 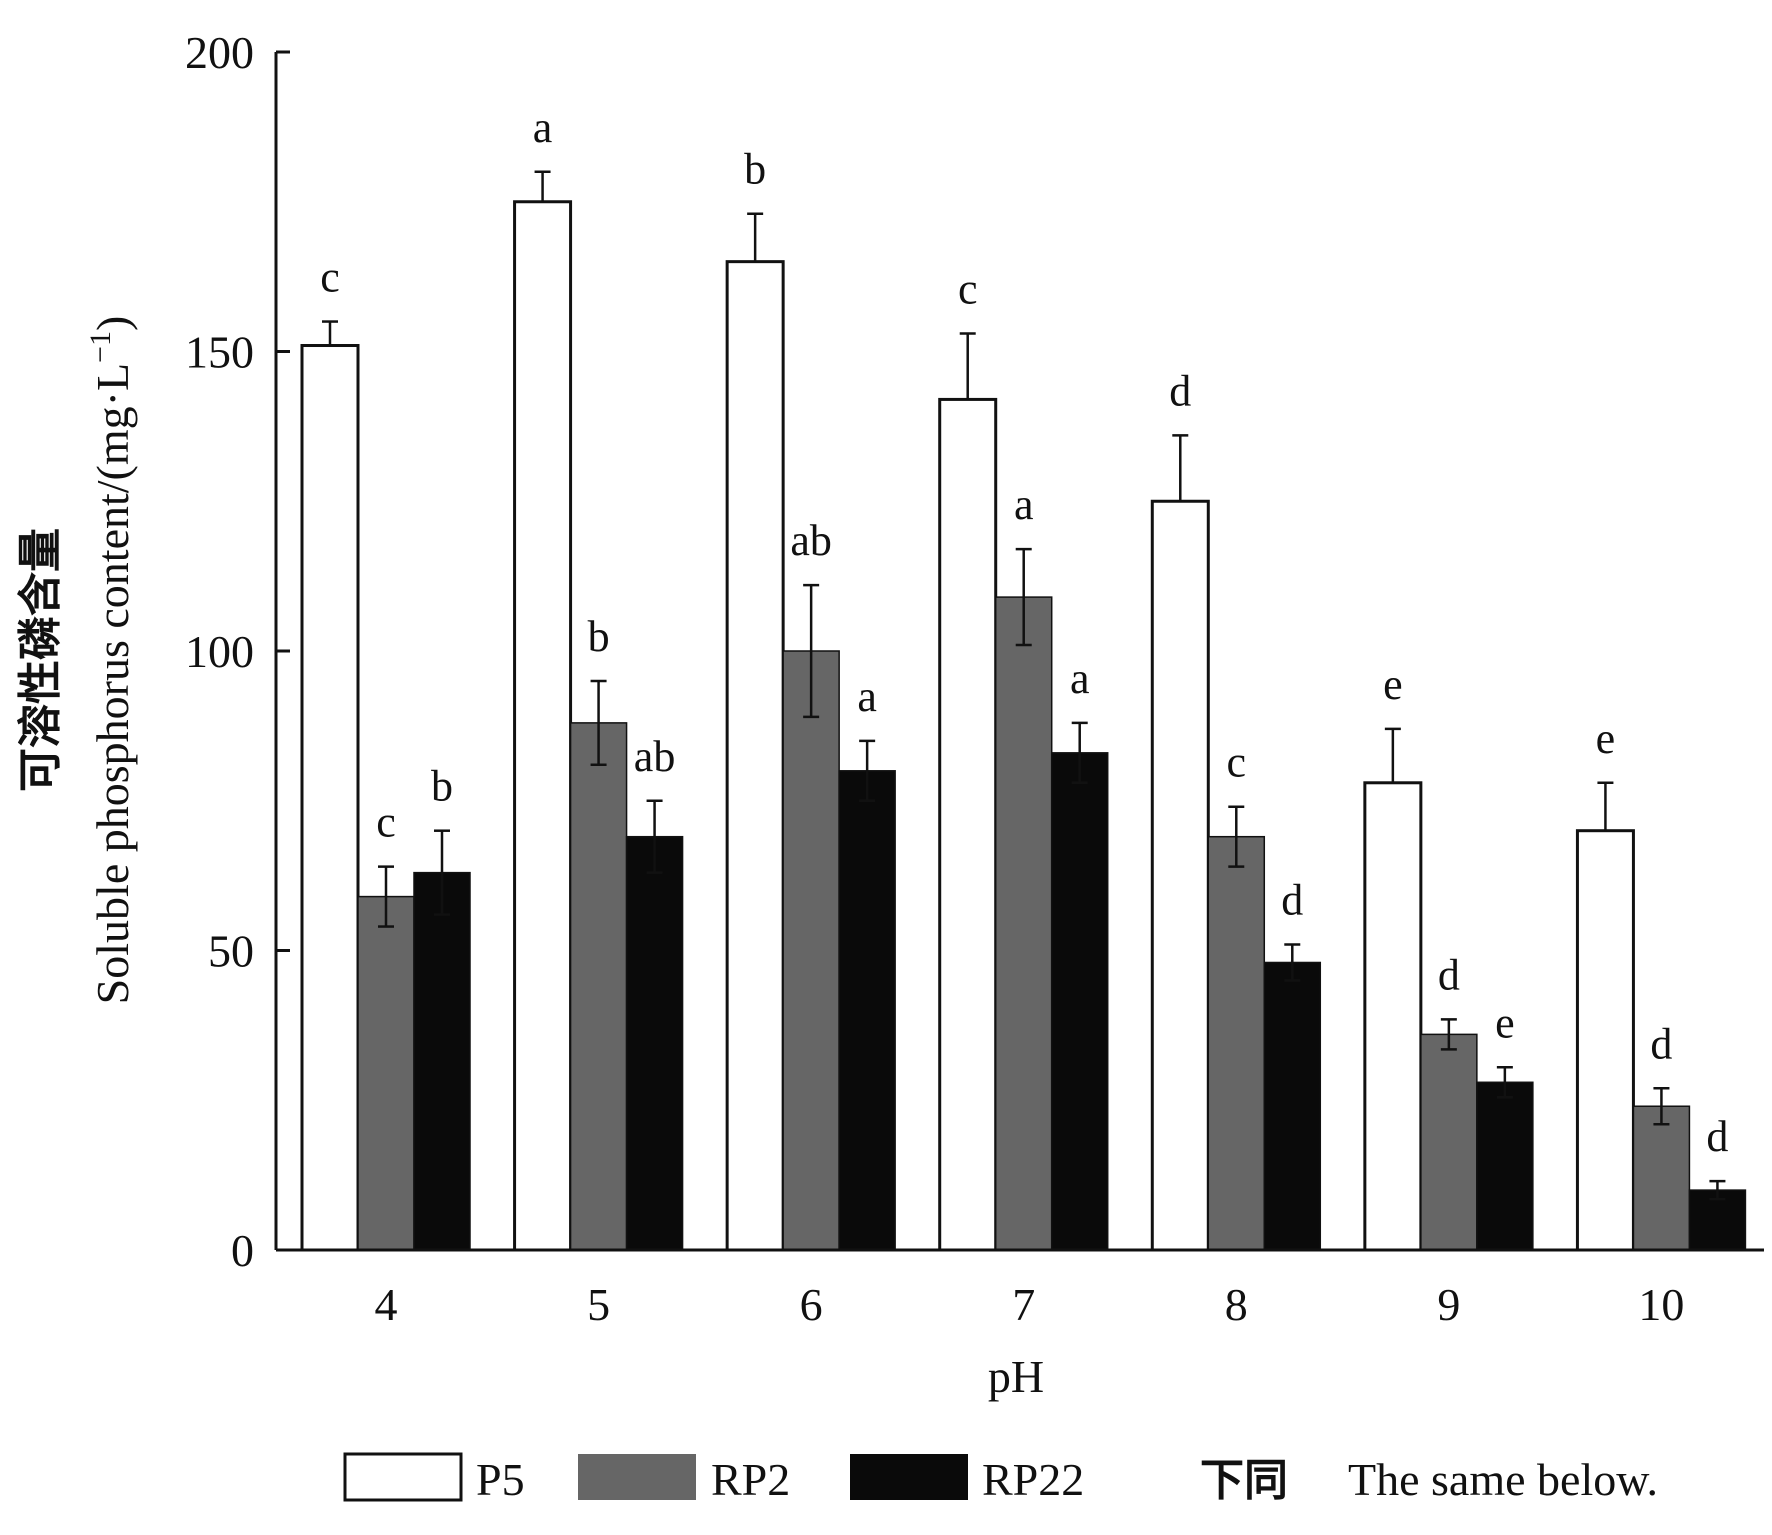 I want to click on legend-note-en: The same below., so click(x=1503, y=1479).